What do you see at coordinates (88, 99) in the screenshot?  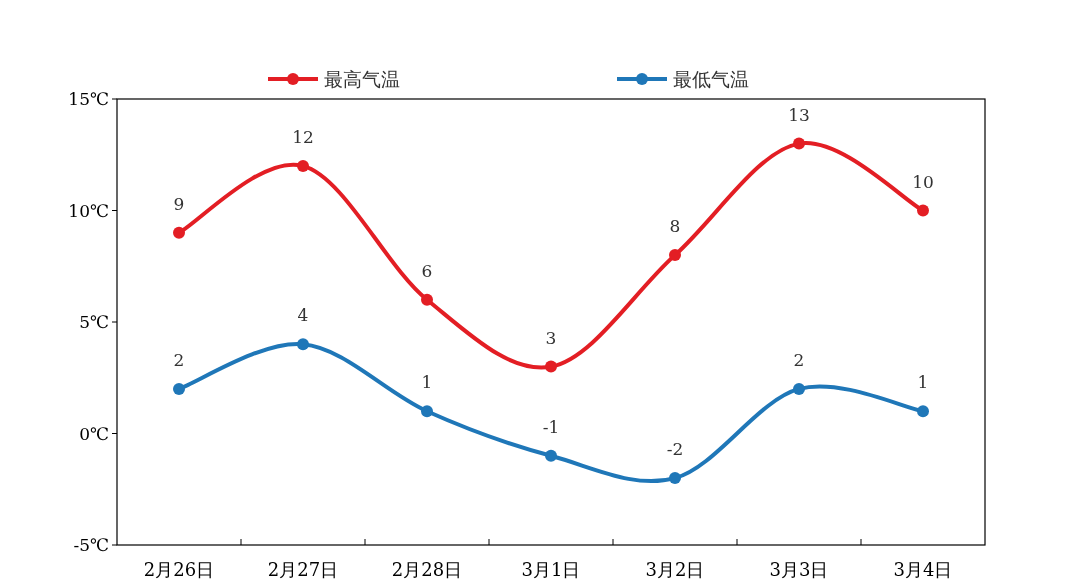 I see `y-tick-label: 15℃` at bounding box center [88, 99].